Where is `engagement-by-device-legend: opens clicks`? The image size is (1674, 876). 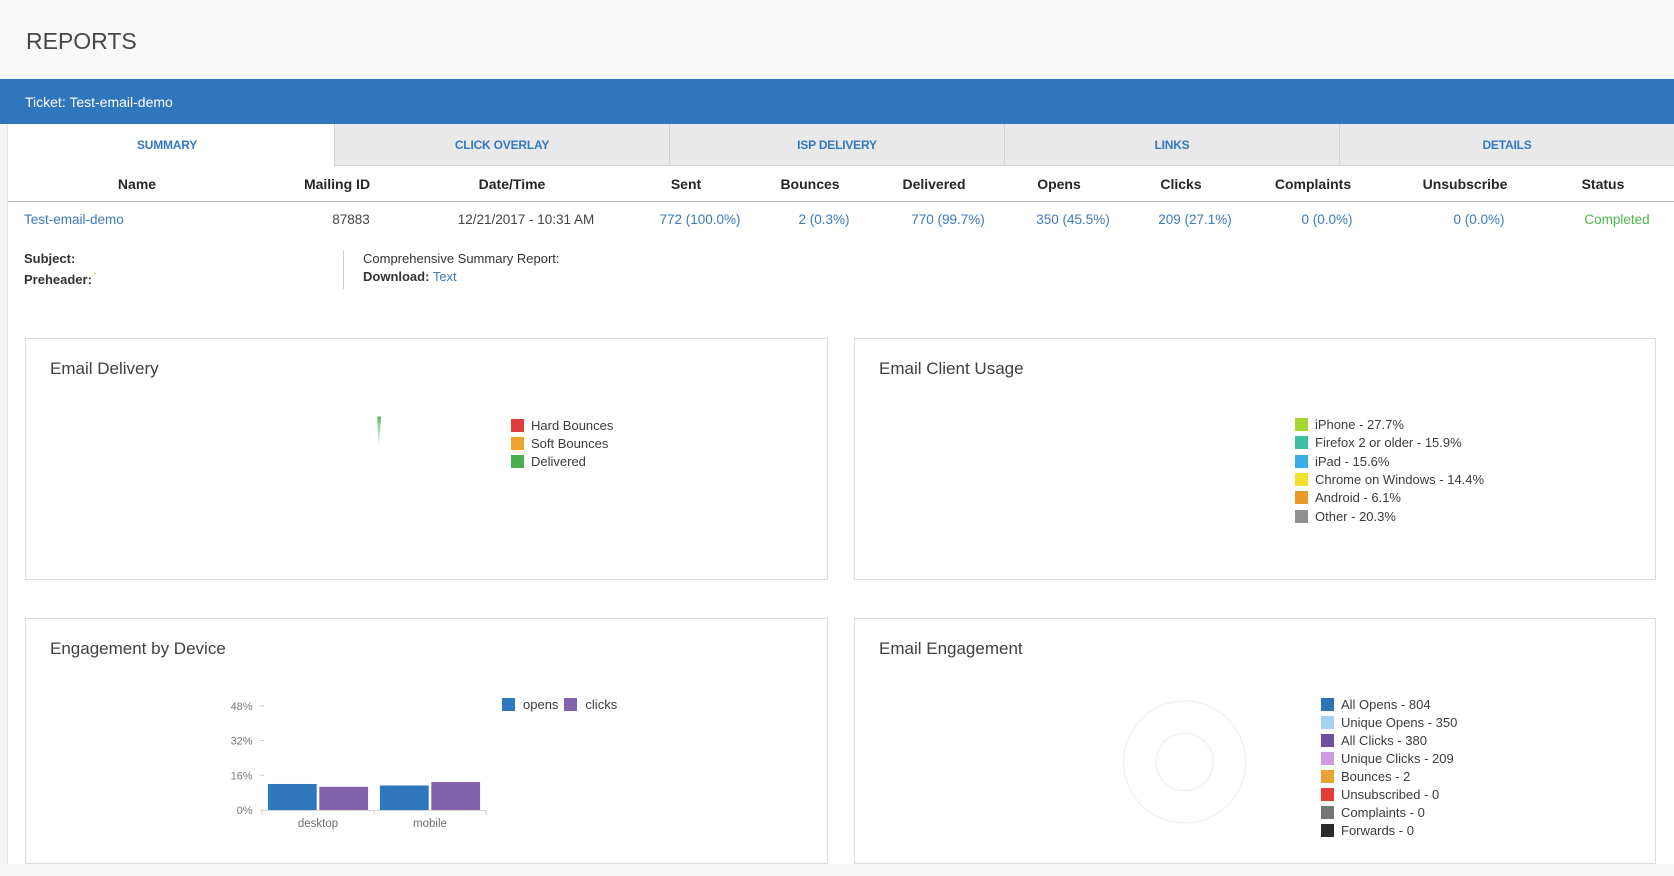 engagement-by-device-legend: opens clicks is located at coordinates (562, 704).